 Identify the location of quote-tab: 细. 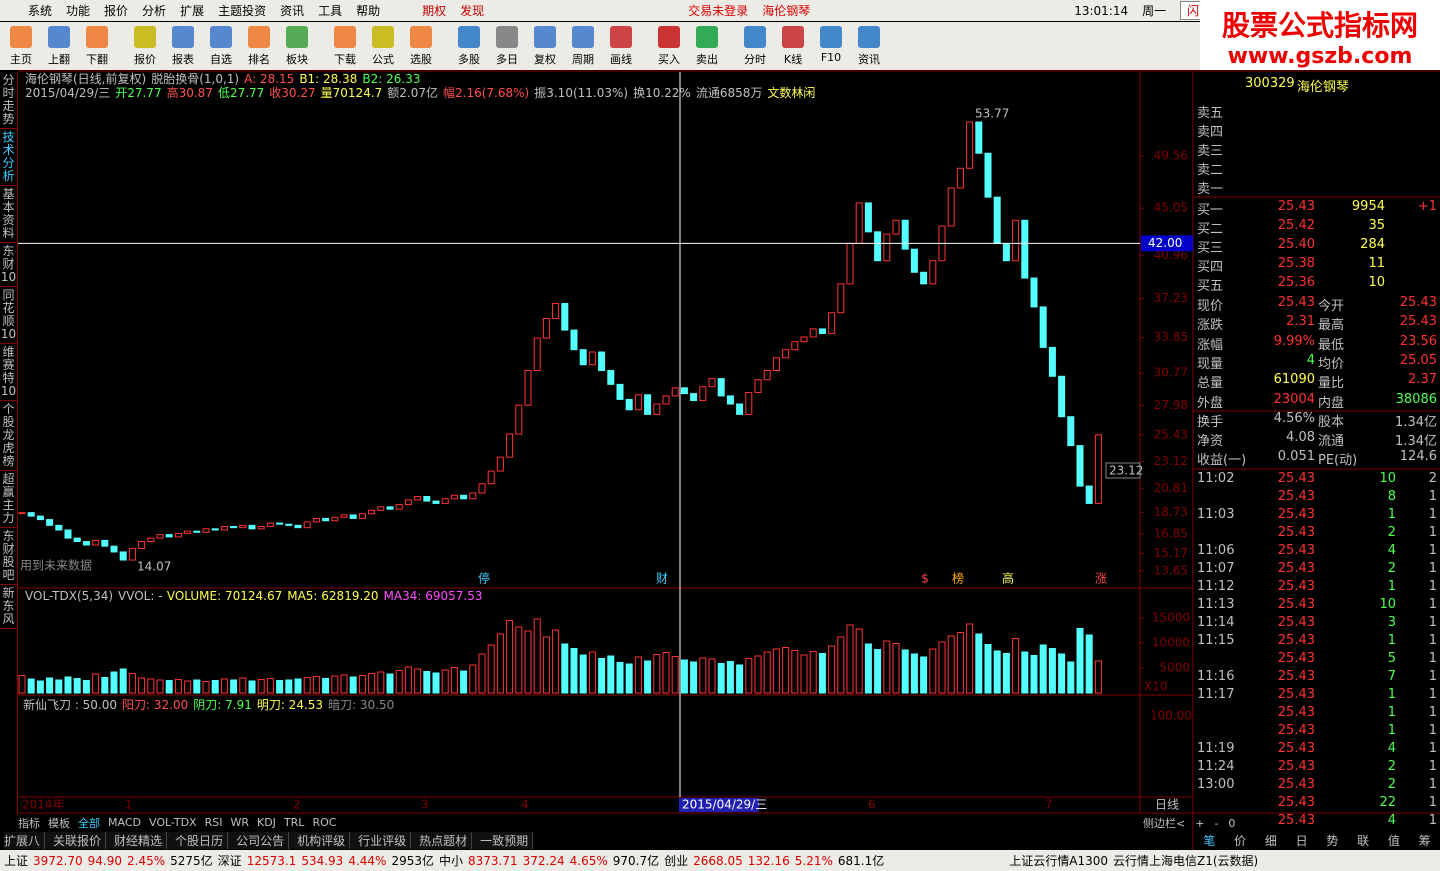
(1270, 841).